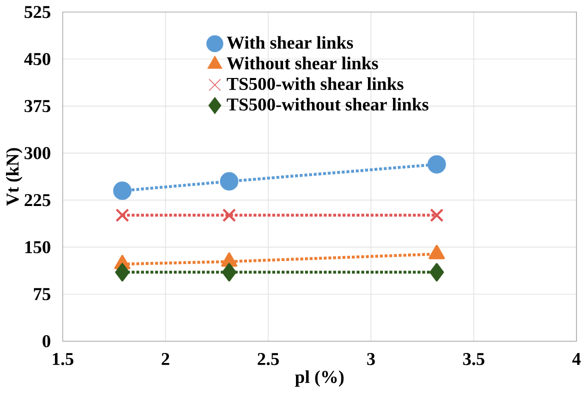 The height and width of the screenshot is (393, 587). I want to click on x-tick-label: 3.5, so click(473, 359).